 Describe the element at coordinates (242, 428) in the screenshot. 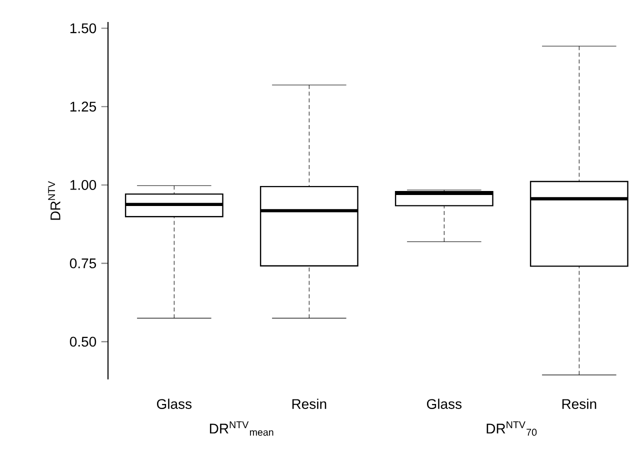

I see `text: DR$^{NTV}$mean` at that location.